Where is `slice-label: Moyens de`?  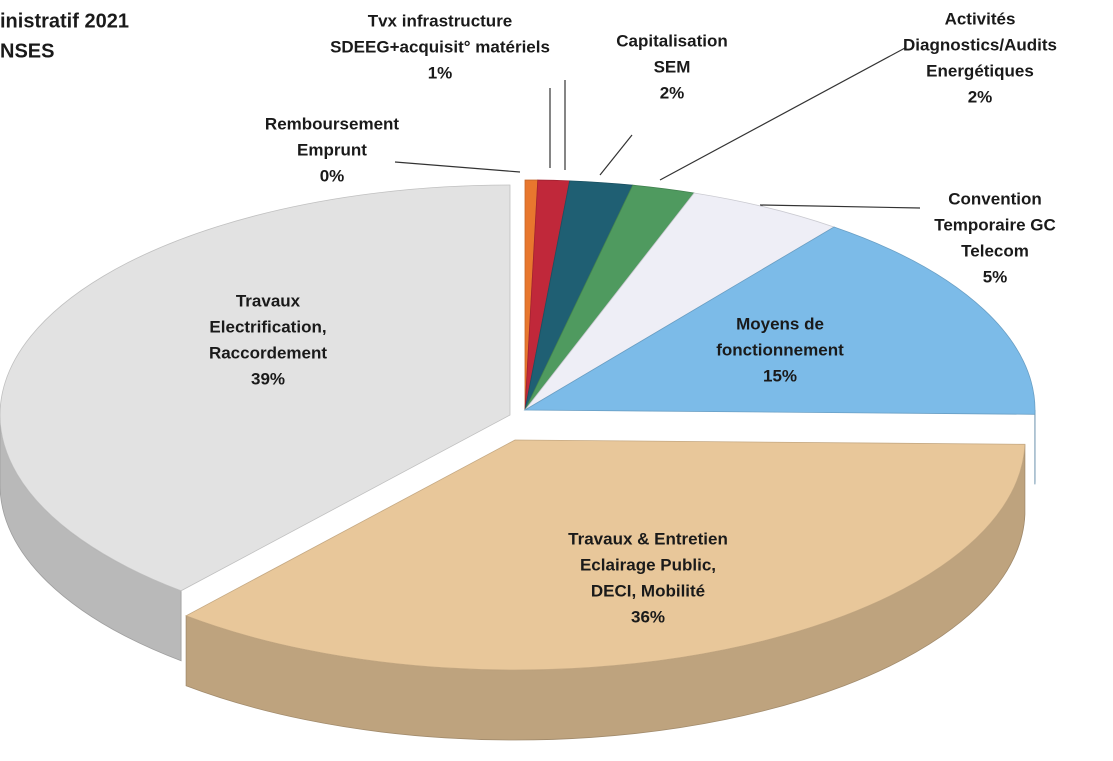
slice-label: Moyens de is located at coordinates (780, 323).